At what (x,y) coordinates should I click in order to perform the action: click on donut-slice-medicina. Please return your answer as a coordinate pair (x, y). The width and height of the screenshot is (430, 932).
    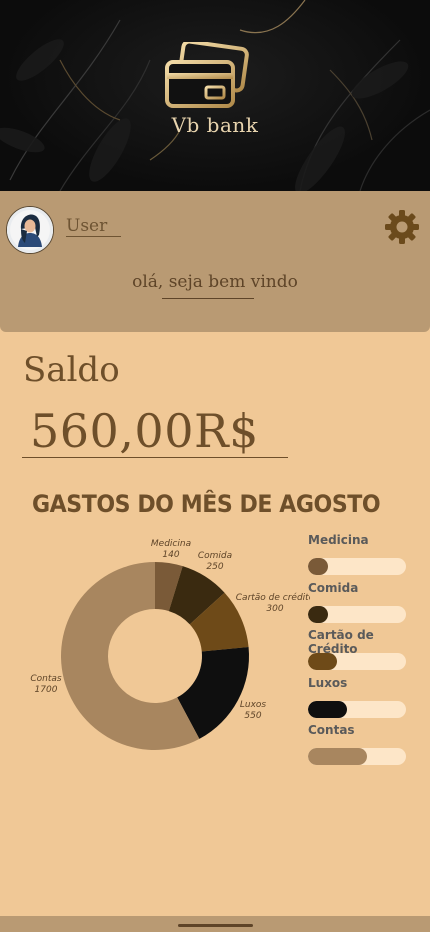
    Looking at the image, I should click on (169, 587).